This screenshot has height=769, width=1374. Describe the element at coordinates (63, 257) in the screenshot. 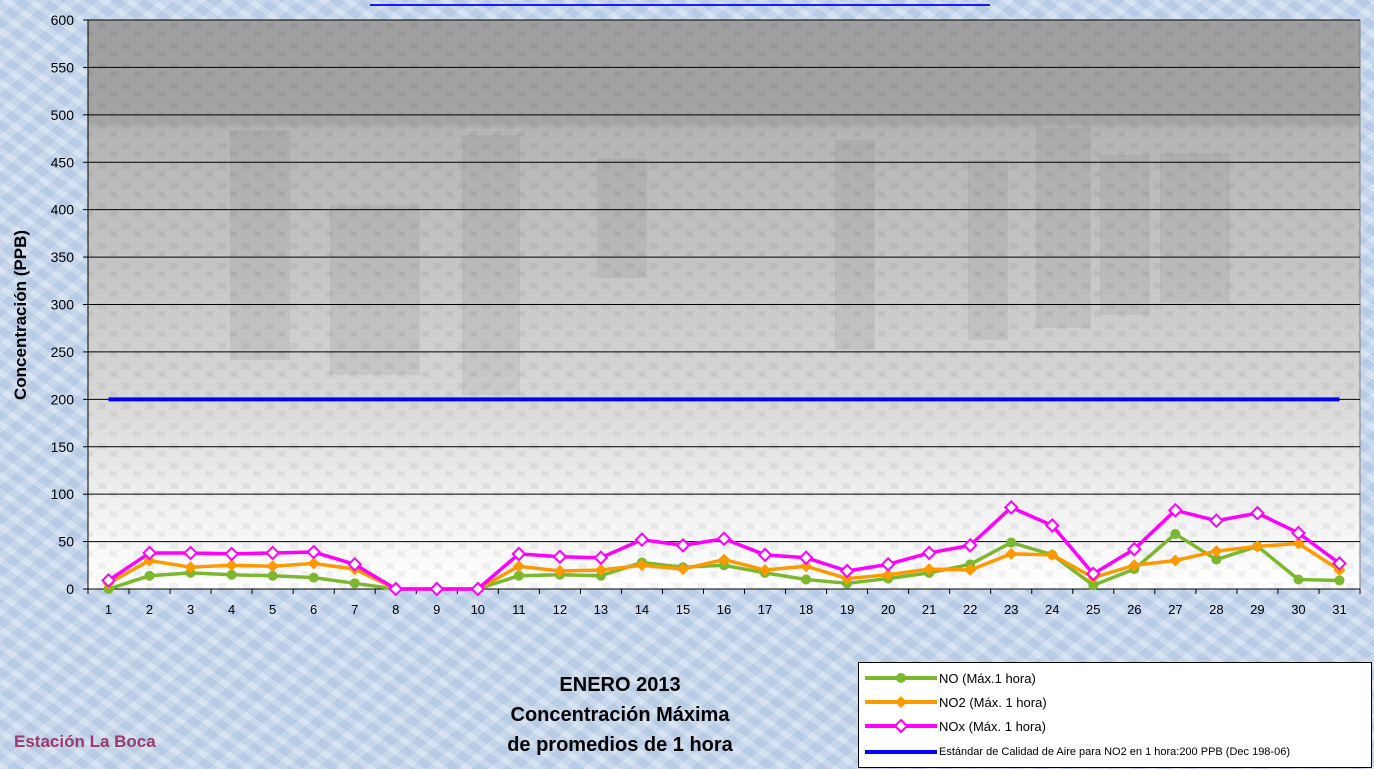

I see `y-tick-label: 350` at that location.